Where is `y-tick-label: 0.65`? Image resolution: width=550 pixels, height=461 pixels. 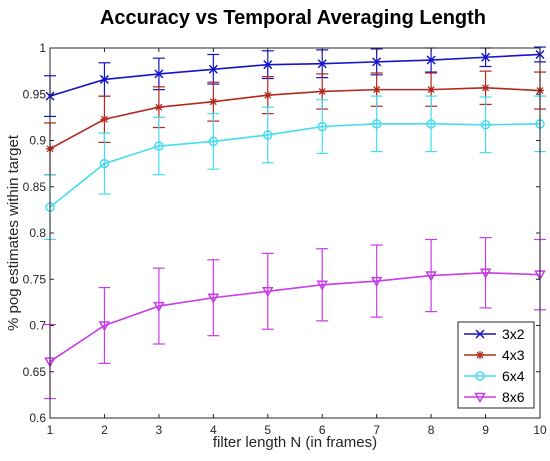
y-tick-label: 0.65 is located at coordinates (35, 372).